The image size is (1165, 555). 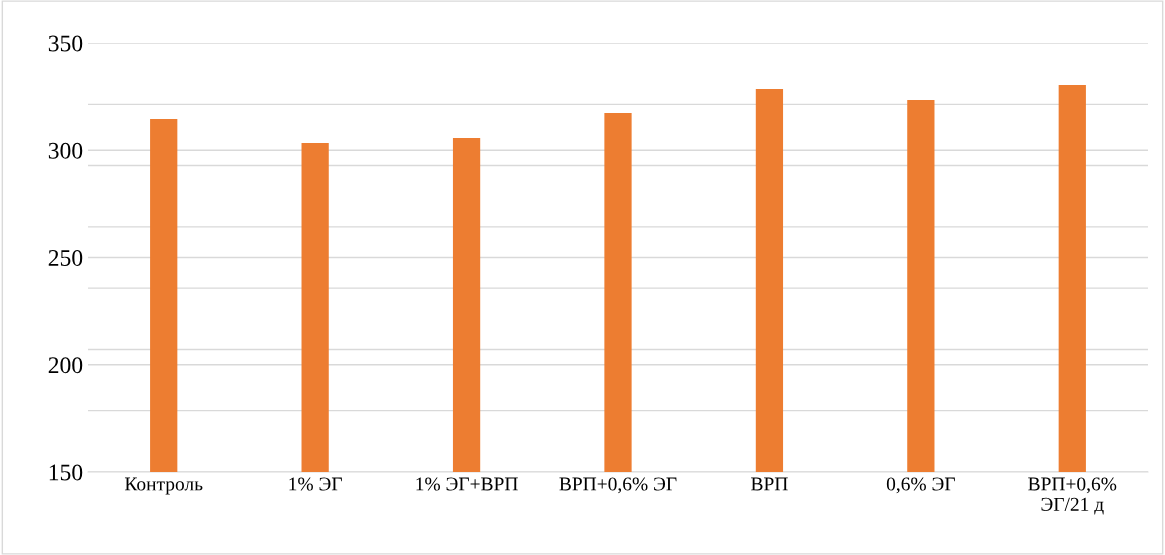 I want to click on x-tick-label: ВРП+0,6% ЭГ, so click(x=618, y=485).